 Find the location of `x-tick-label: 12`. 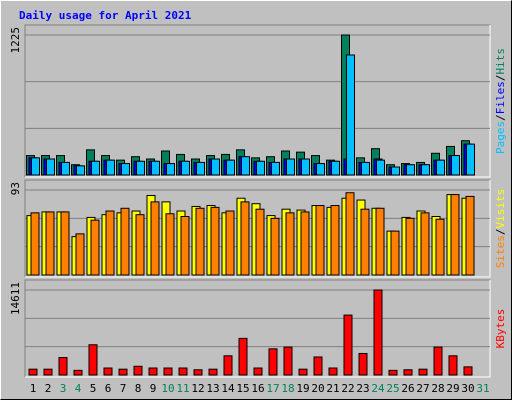

x-tick-label: 12 is located at coordinates (197, 388).